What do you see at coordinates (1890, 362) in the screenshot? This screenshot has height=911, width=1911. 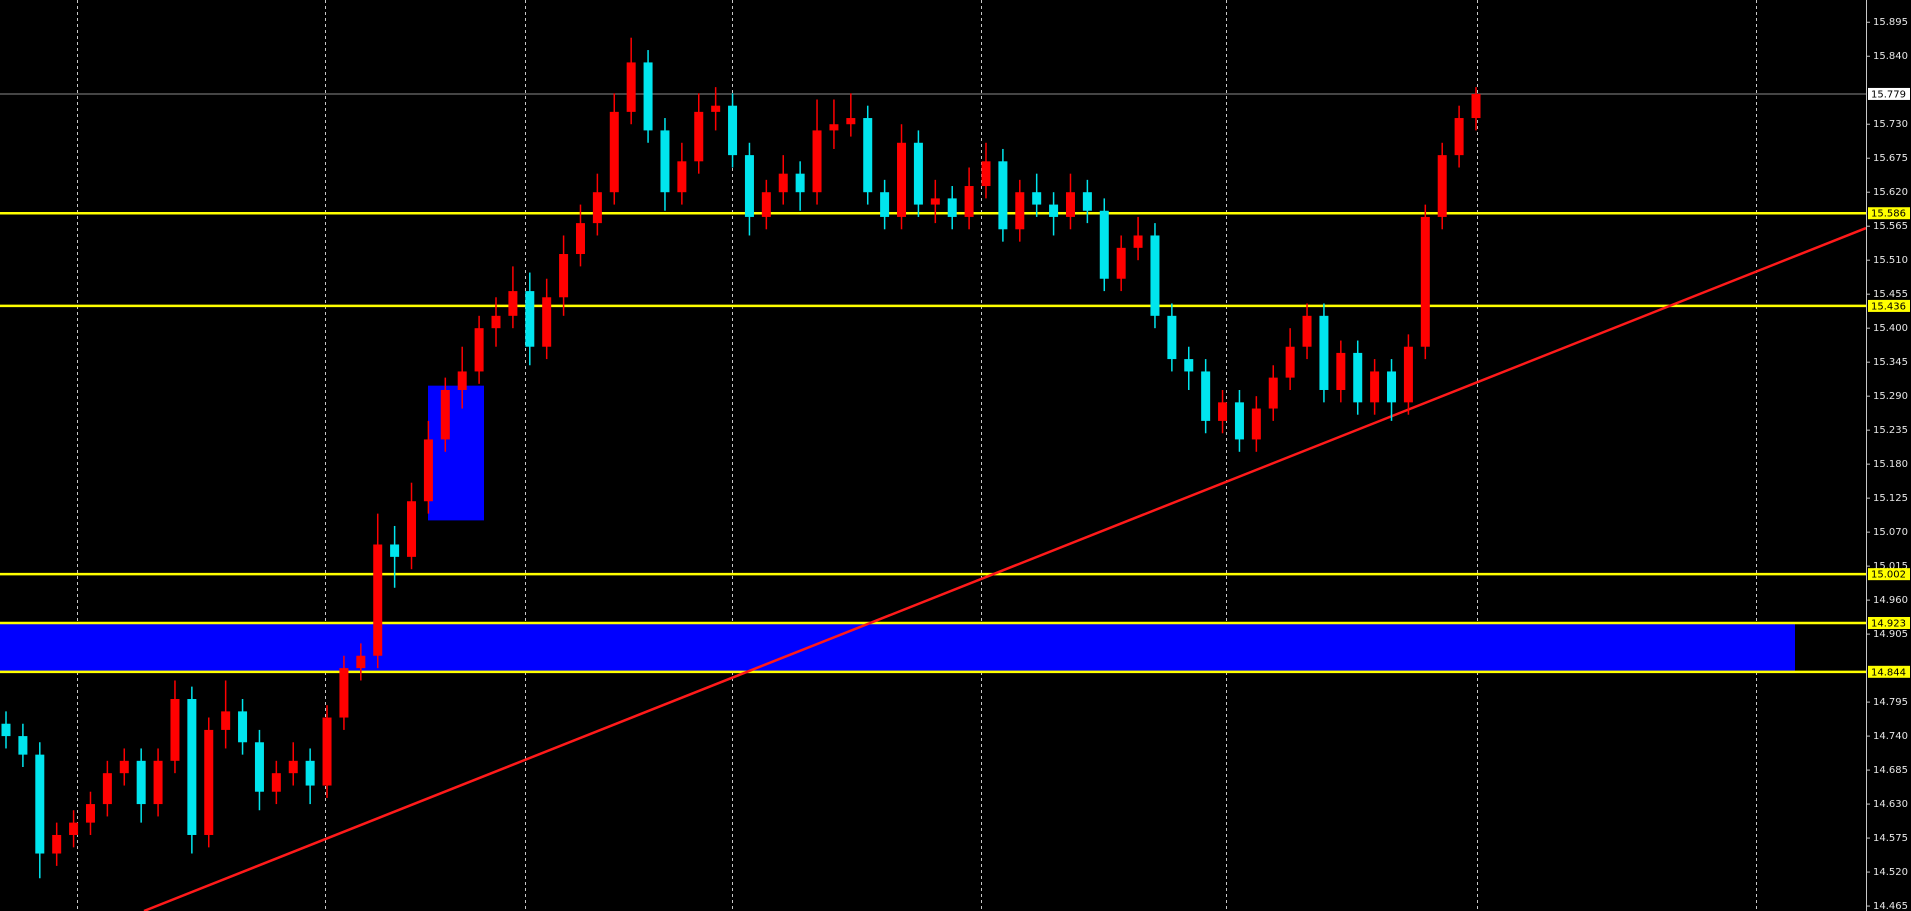 I see `y-tick-label: 15.345` at bounding box center [1890, 362].